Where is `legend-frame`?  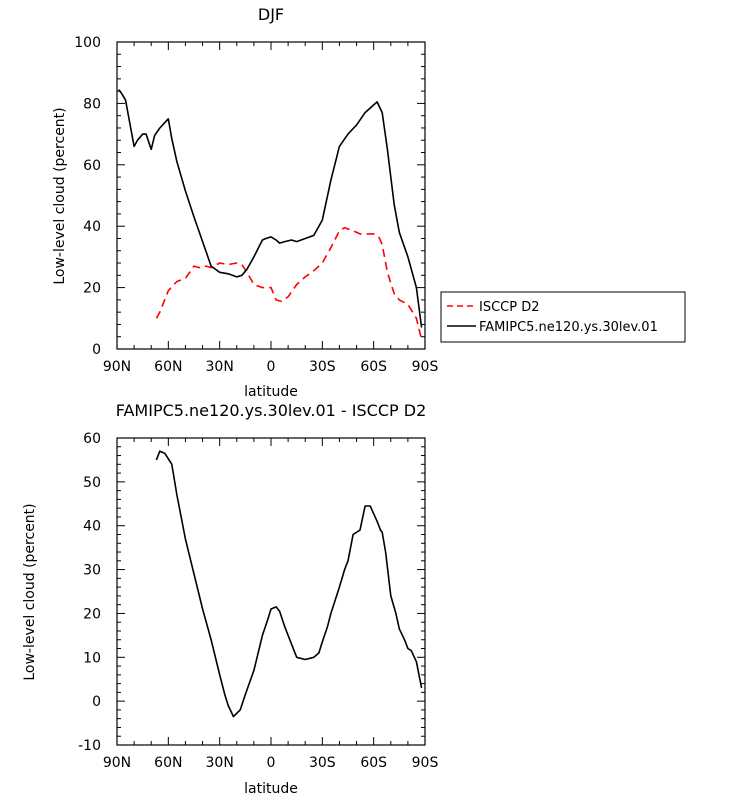
legend-frame is located at coordinates (563, 317).